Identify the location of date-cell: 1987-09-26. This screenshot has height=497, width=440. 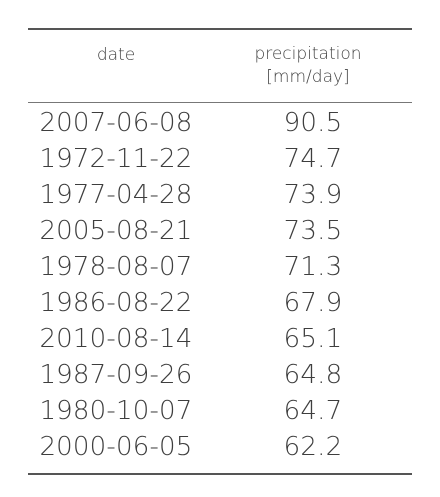
(116, 375).